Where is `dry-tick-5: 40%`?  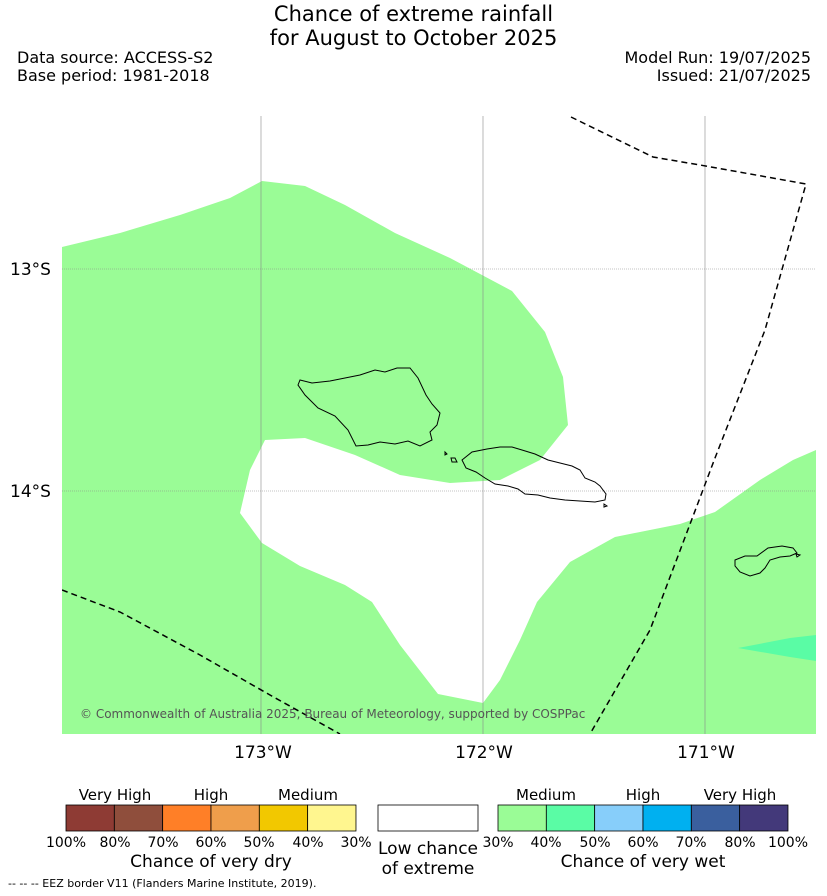 dry-tick-5: 40% is located at coordinates (307, 843).